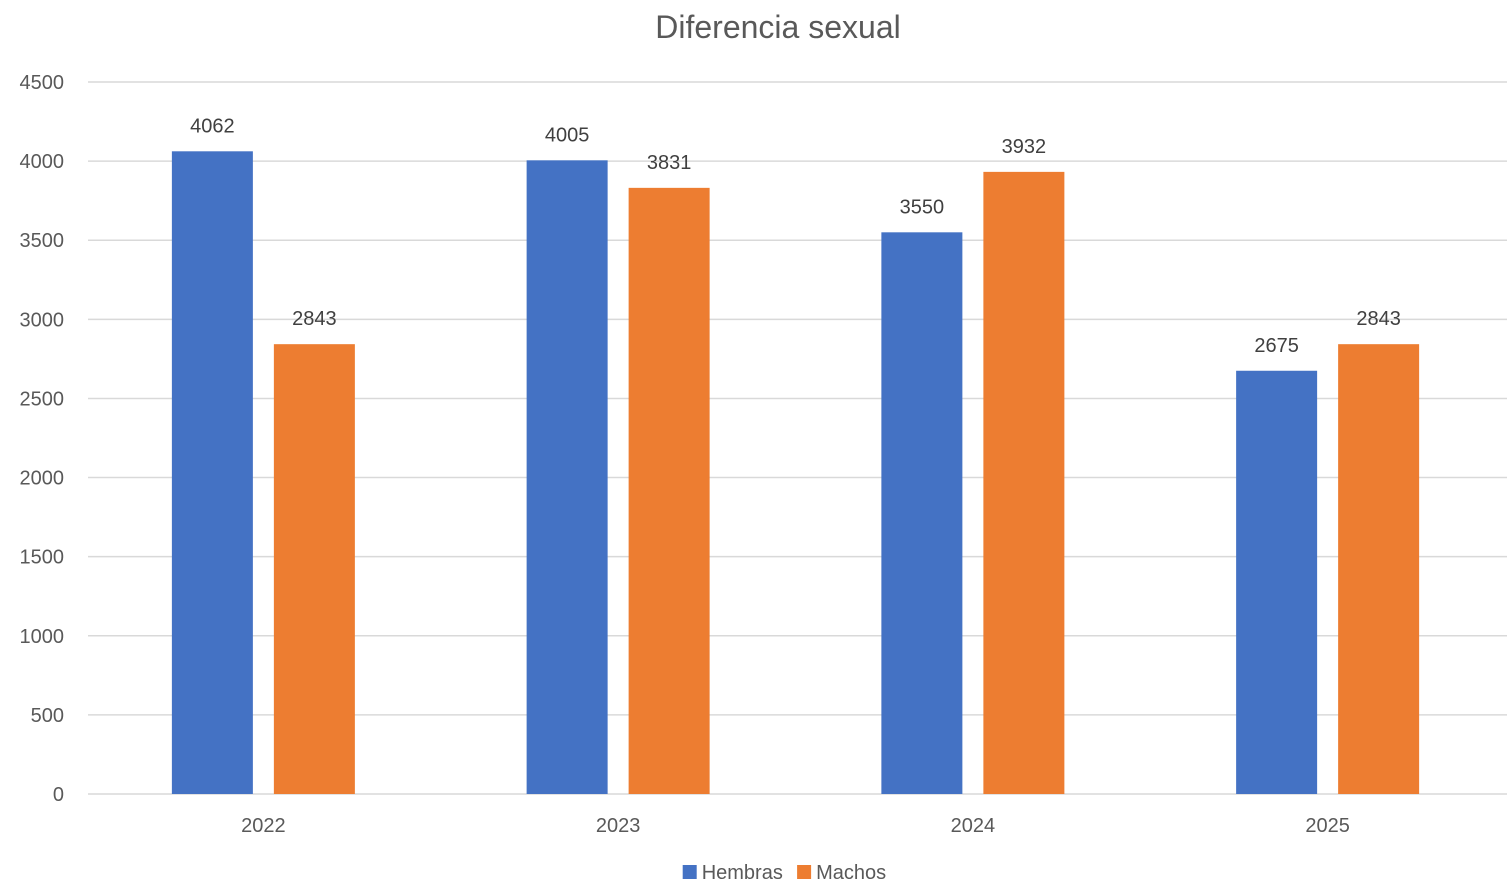  What do you see at coordinates (42, 320) in the screenshot?
I see `y-tick-label: 3000` at bounding box center [42, 320].